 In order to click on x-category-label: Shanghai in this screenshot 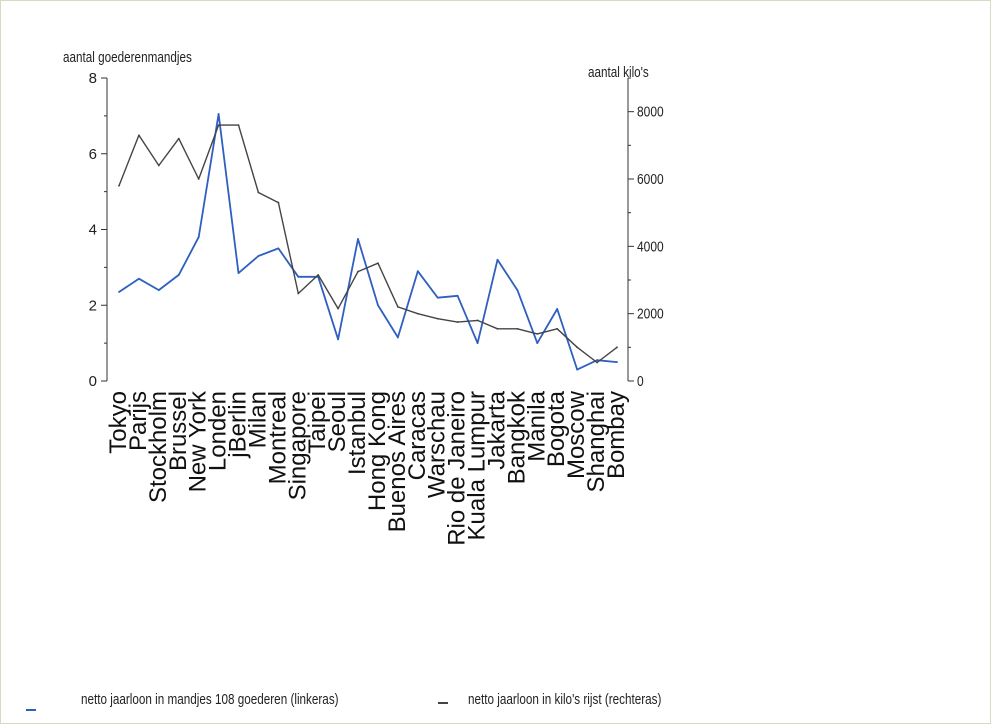, I will do `click(596, 441)`.